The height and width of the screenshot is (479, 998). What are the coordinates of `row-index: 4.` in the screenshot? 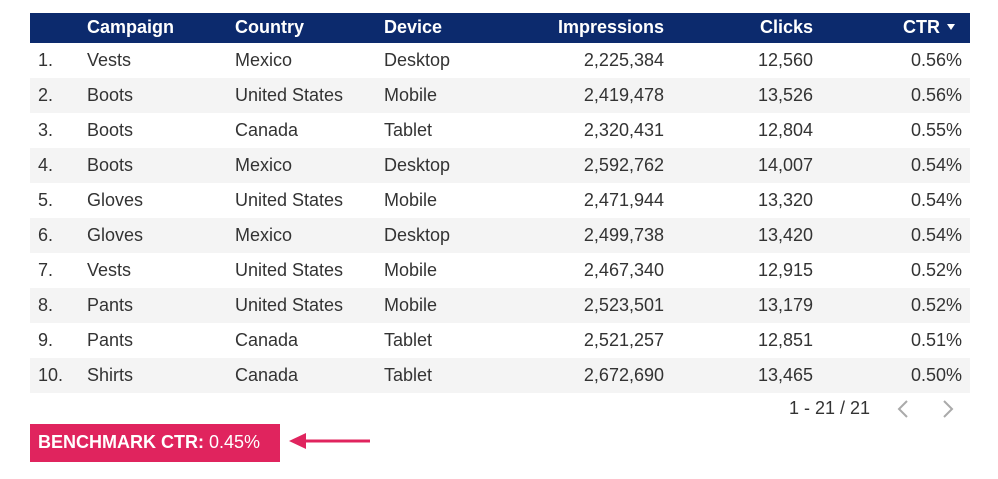 It's located at (45, 165).